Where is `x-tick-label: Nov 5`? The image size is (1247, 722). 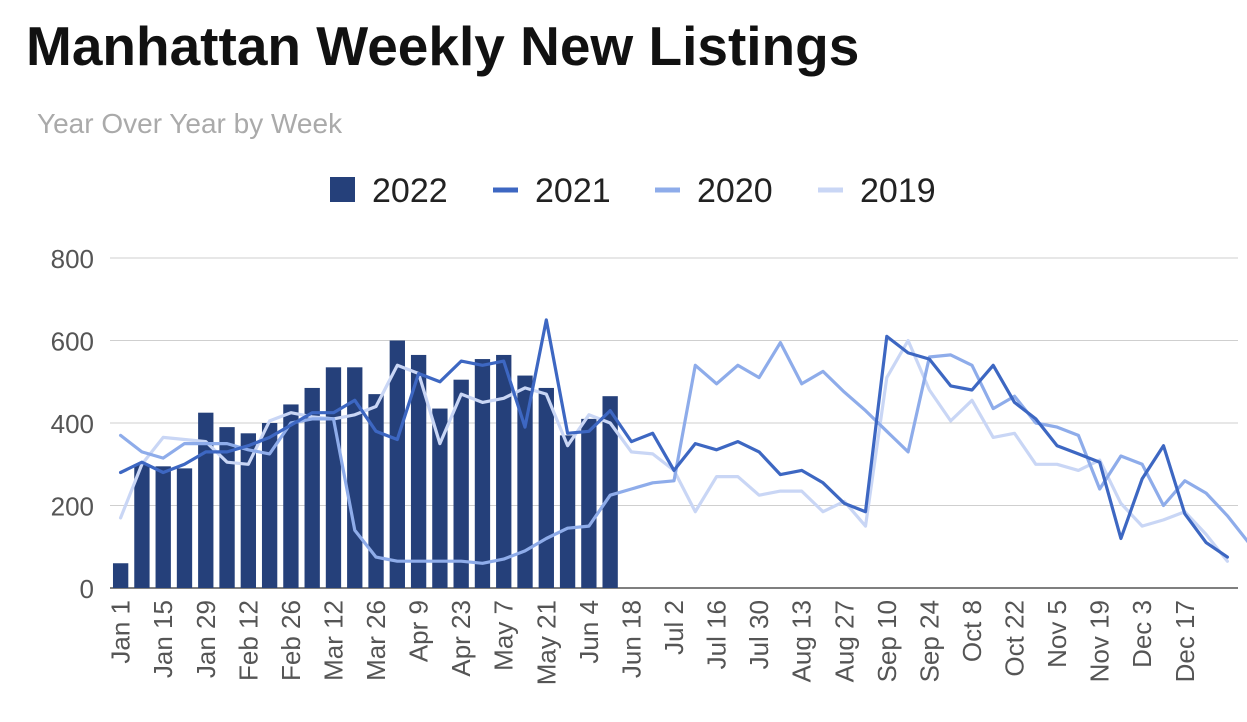 x-tick-label: Nov 5 is located at coordinates (1057, 634).